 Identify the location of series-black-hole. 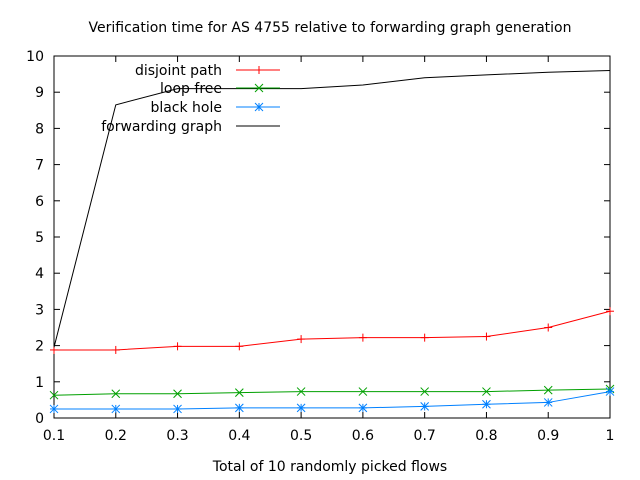
(332, 400).